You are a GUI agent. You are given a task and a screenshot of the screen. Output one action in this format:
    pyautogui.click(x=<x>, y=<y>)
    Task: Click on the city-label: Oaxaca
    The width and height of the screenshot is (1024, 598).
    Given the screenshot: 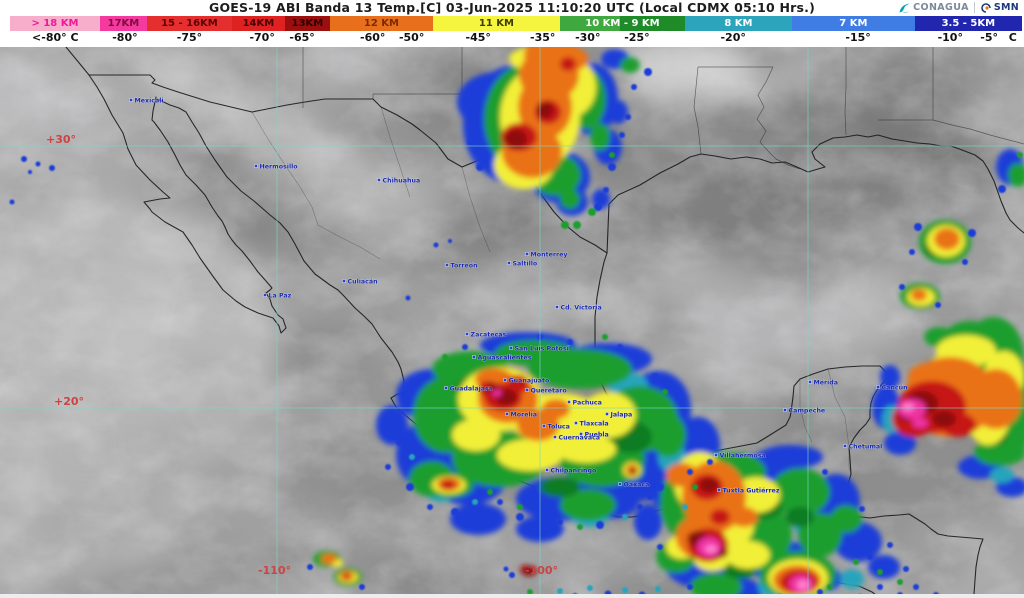 What is the action you would take?
    pyautogui.click(x=637, y=484)
    